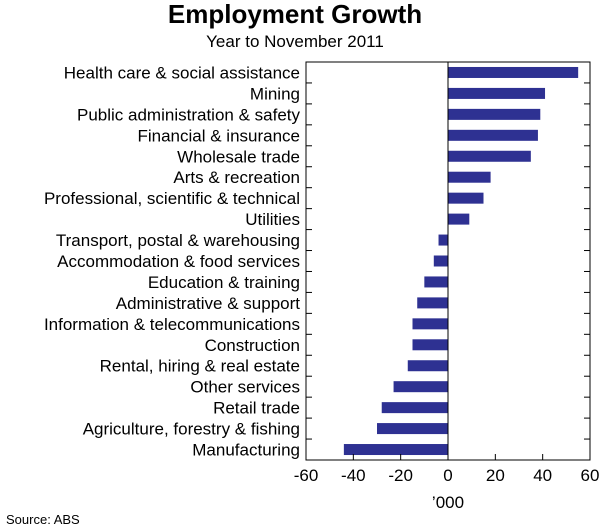 Image resolution: width=600 pixels, height=530 pixels. What do you see at coordinates (188, 114) in the screenshot?
I see `category-label: Public administration & safety` at bounding box center [188, 114].